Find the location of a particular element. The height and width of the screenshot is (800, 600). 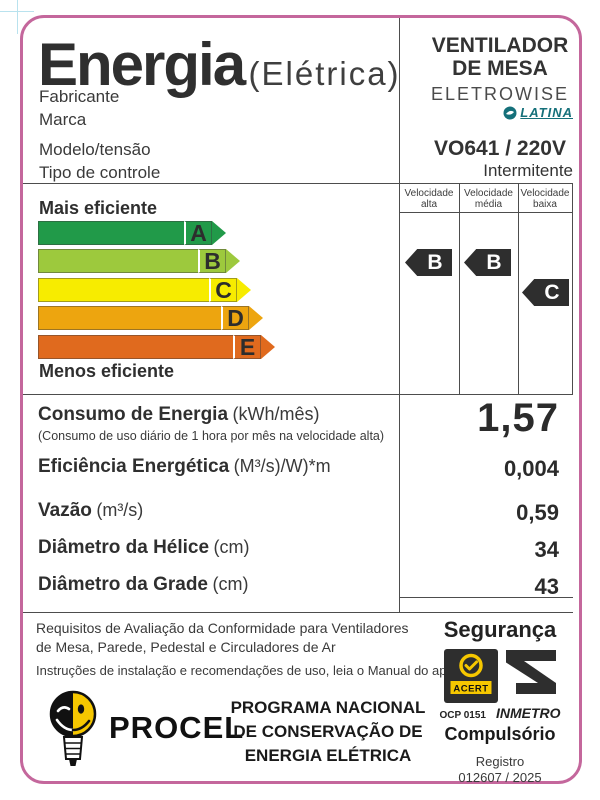

rating-bar-B-tip is located at coordinates (233, 261).